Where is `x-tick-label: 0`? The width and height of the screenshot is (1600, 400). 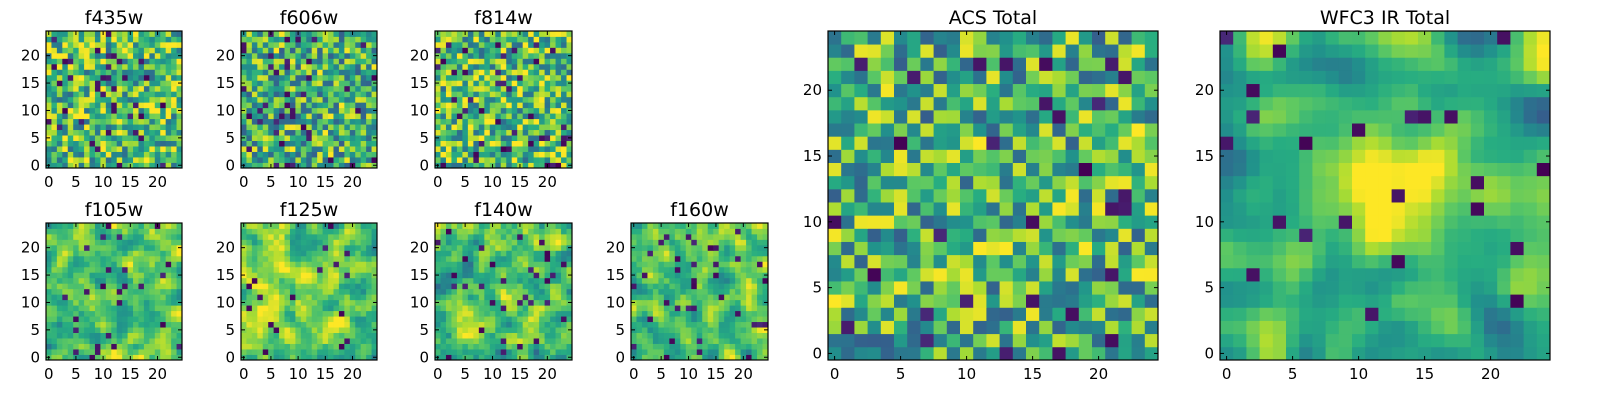 x-tick-label: 0 is located at coordinates (49, 374).